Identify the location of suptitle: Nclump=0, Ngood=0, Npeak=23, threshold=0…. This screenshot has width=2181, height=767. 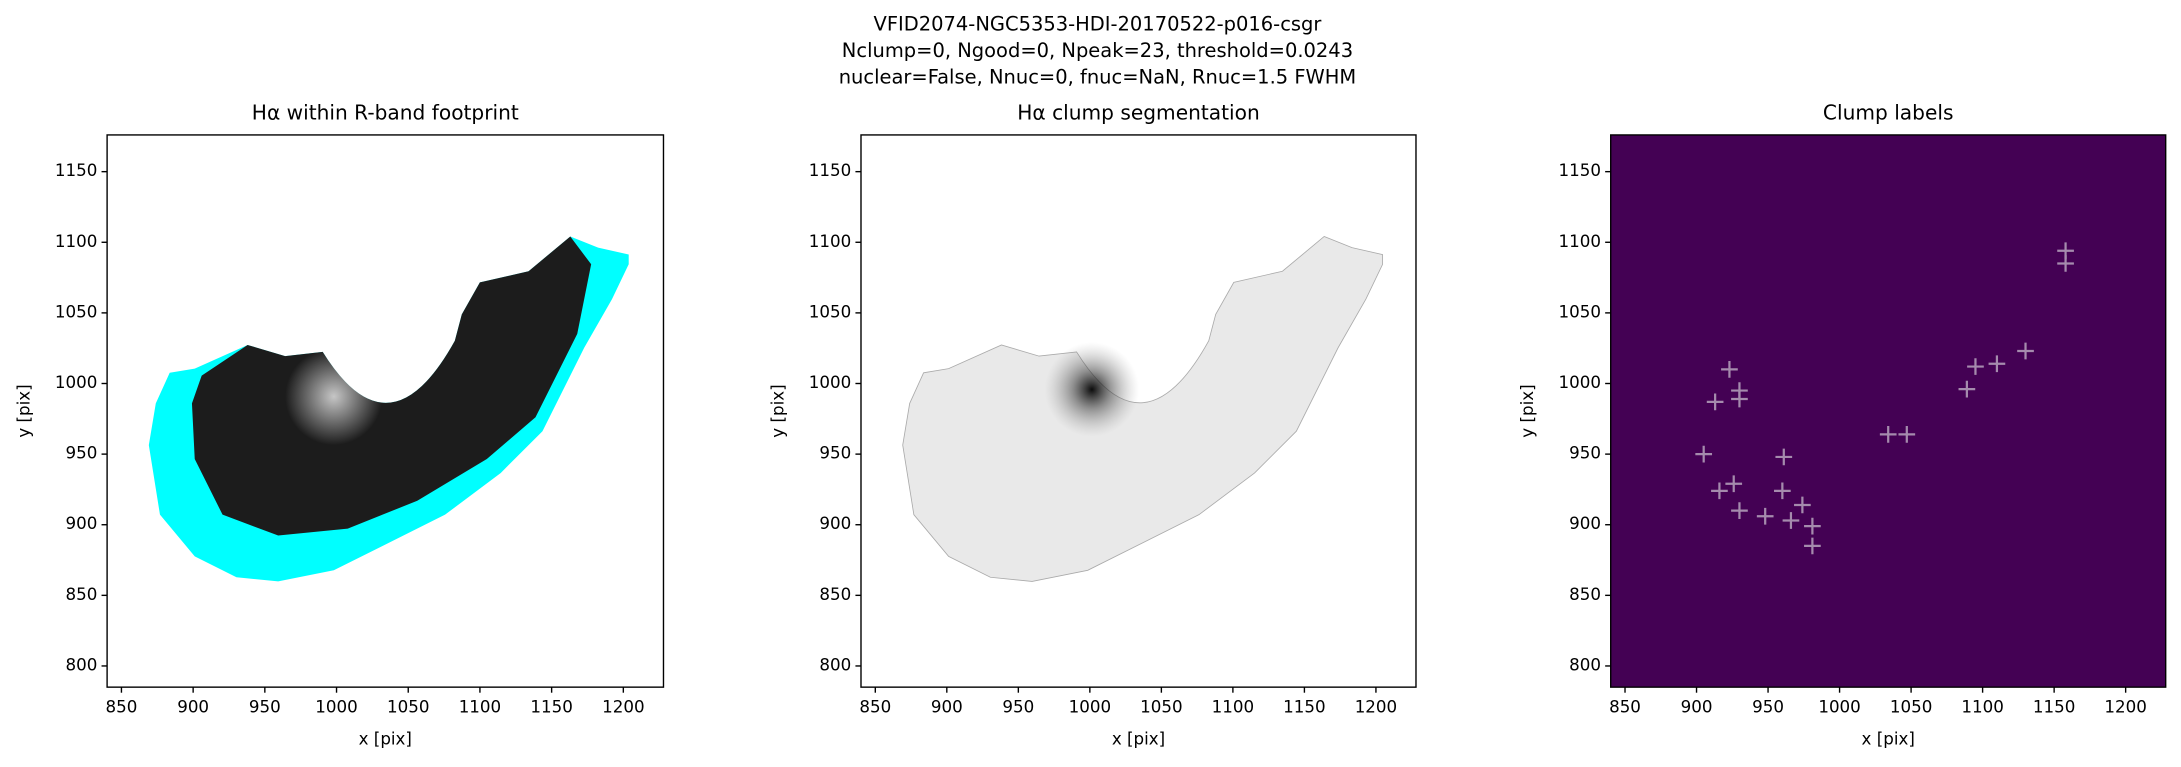
(1097, 50).